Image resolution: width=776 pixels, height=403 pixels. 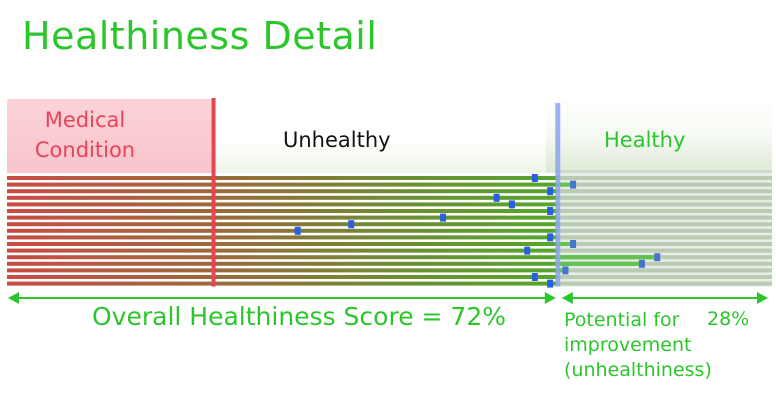 I want to click on healthy-zone-background, so click(x=659, y=136).